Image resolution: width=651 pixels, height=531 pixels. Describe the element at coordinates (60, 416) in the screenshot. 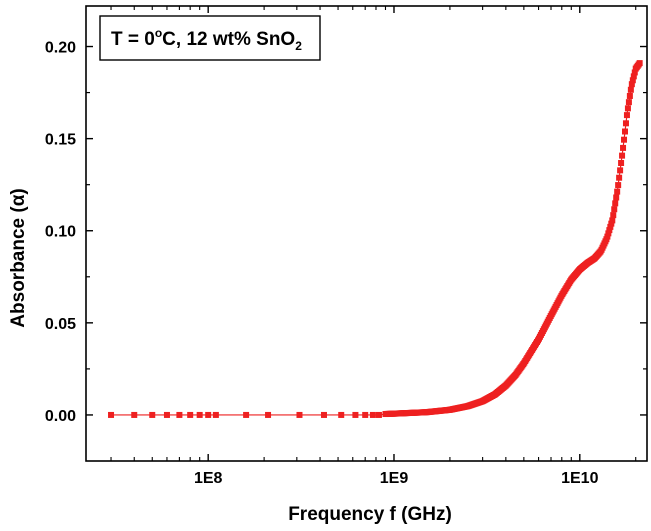

I see `y-tick-label: 0.00` at that location.